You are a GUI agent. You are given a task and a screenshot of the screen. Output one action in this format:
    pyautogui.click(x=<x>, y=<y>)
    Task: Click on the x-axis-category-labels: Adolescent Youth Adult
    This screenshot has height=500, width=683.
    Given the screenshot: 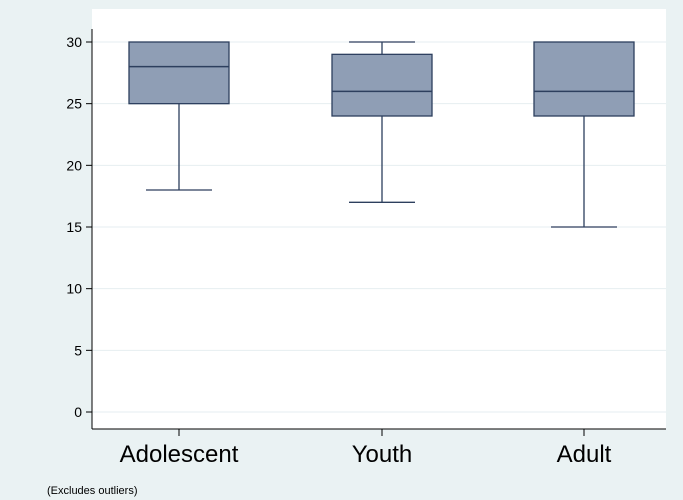 What is the action you would take?
    pyautogui.click(x=366, y=448)
    